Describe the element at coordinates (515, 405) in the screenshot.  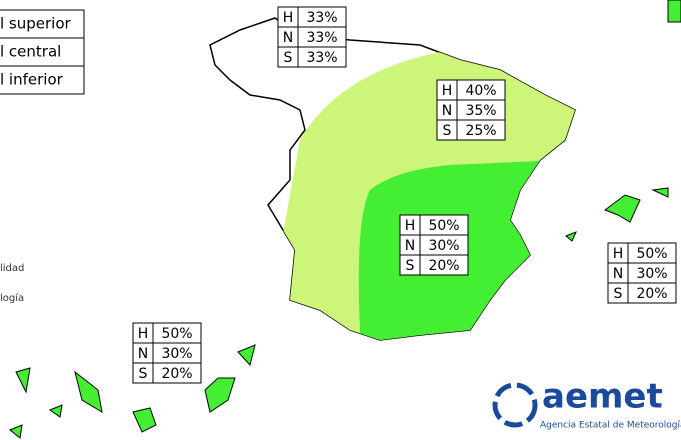
I see `logo-icon` at that location.